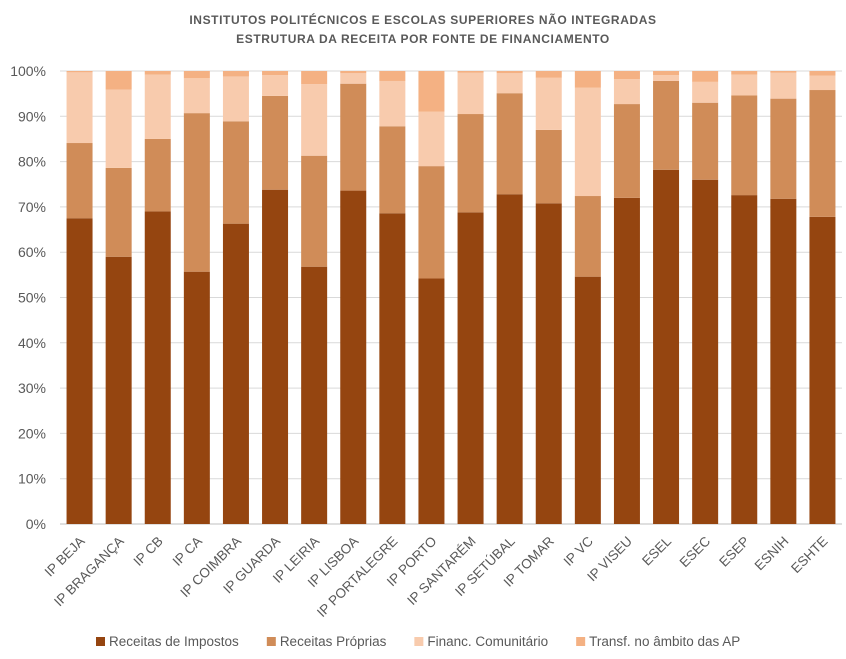  I want to click on legend-label: Receitas de Impostos, so click(174, 641).